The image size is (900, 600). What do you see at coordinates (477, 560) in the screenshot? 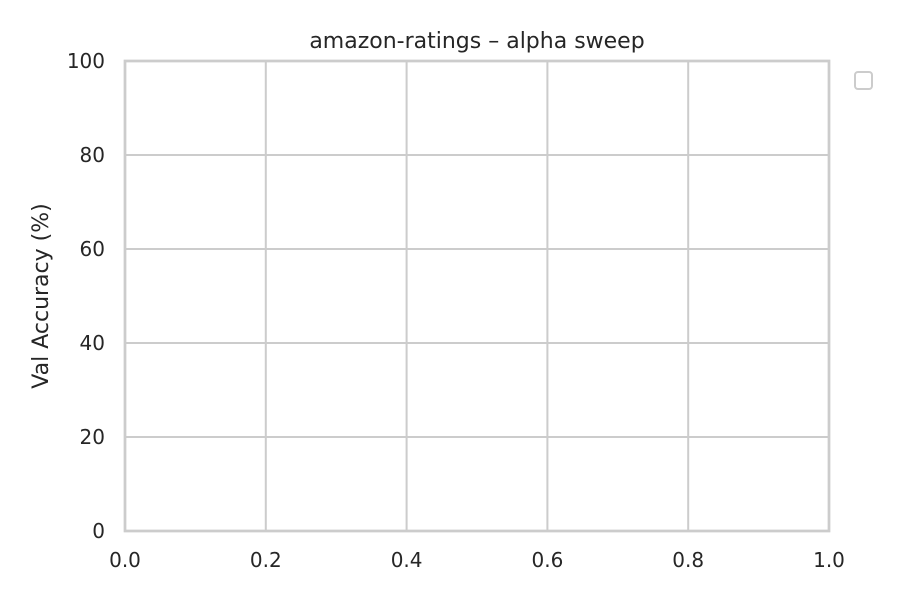
I see `x-axis-ticks: 0.0 0.2 0.4 0.6 0.8 1.0` at bounding box center [477, 560].